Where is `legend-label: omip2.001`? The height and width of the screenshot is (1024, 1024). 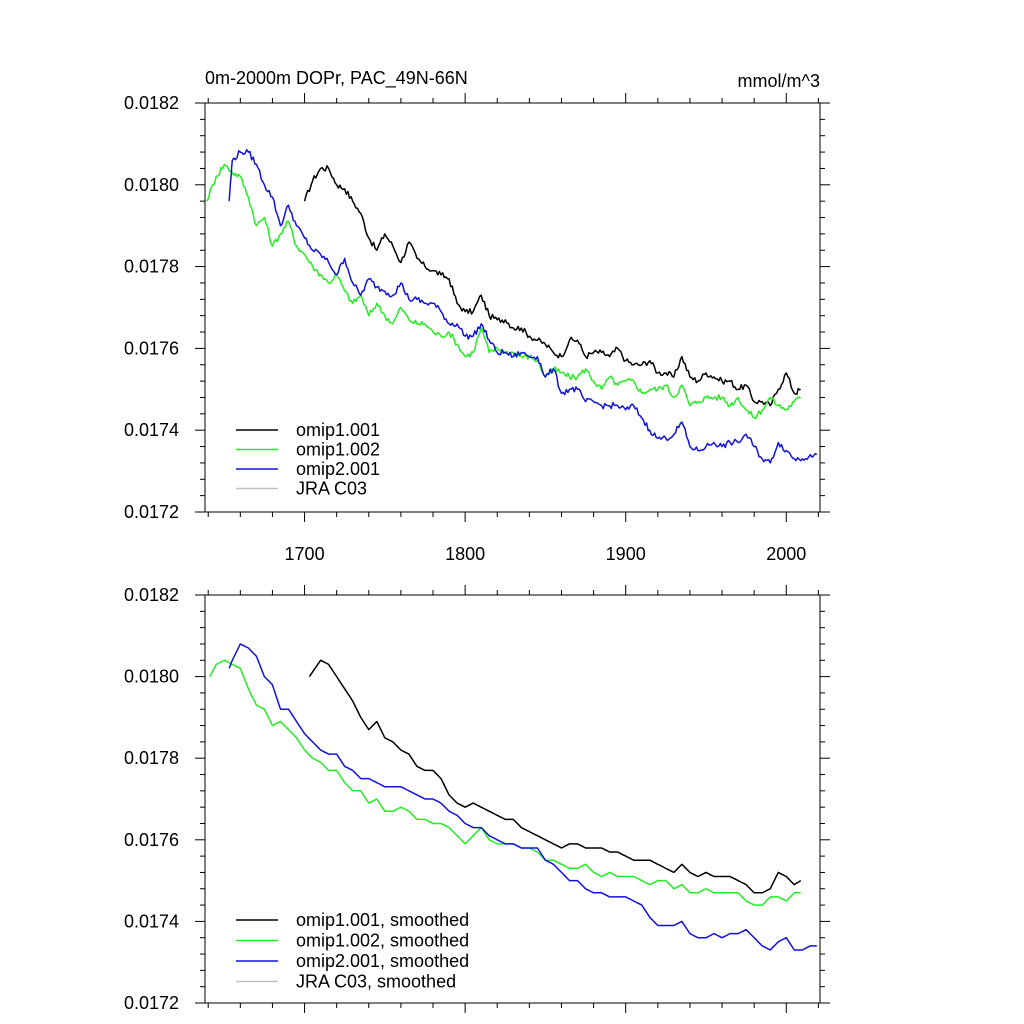 legend-label: omip2.001 is located at coordinates (338, 469).